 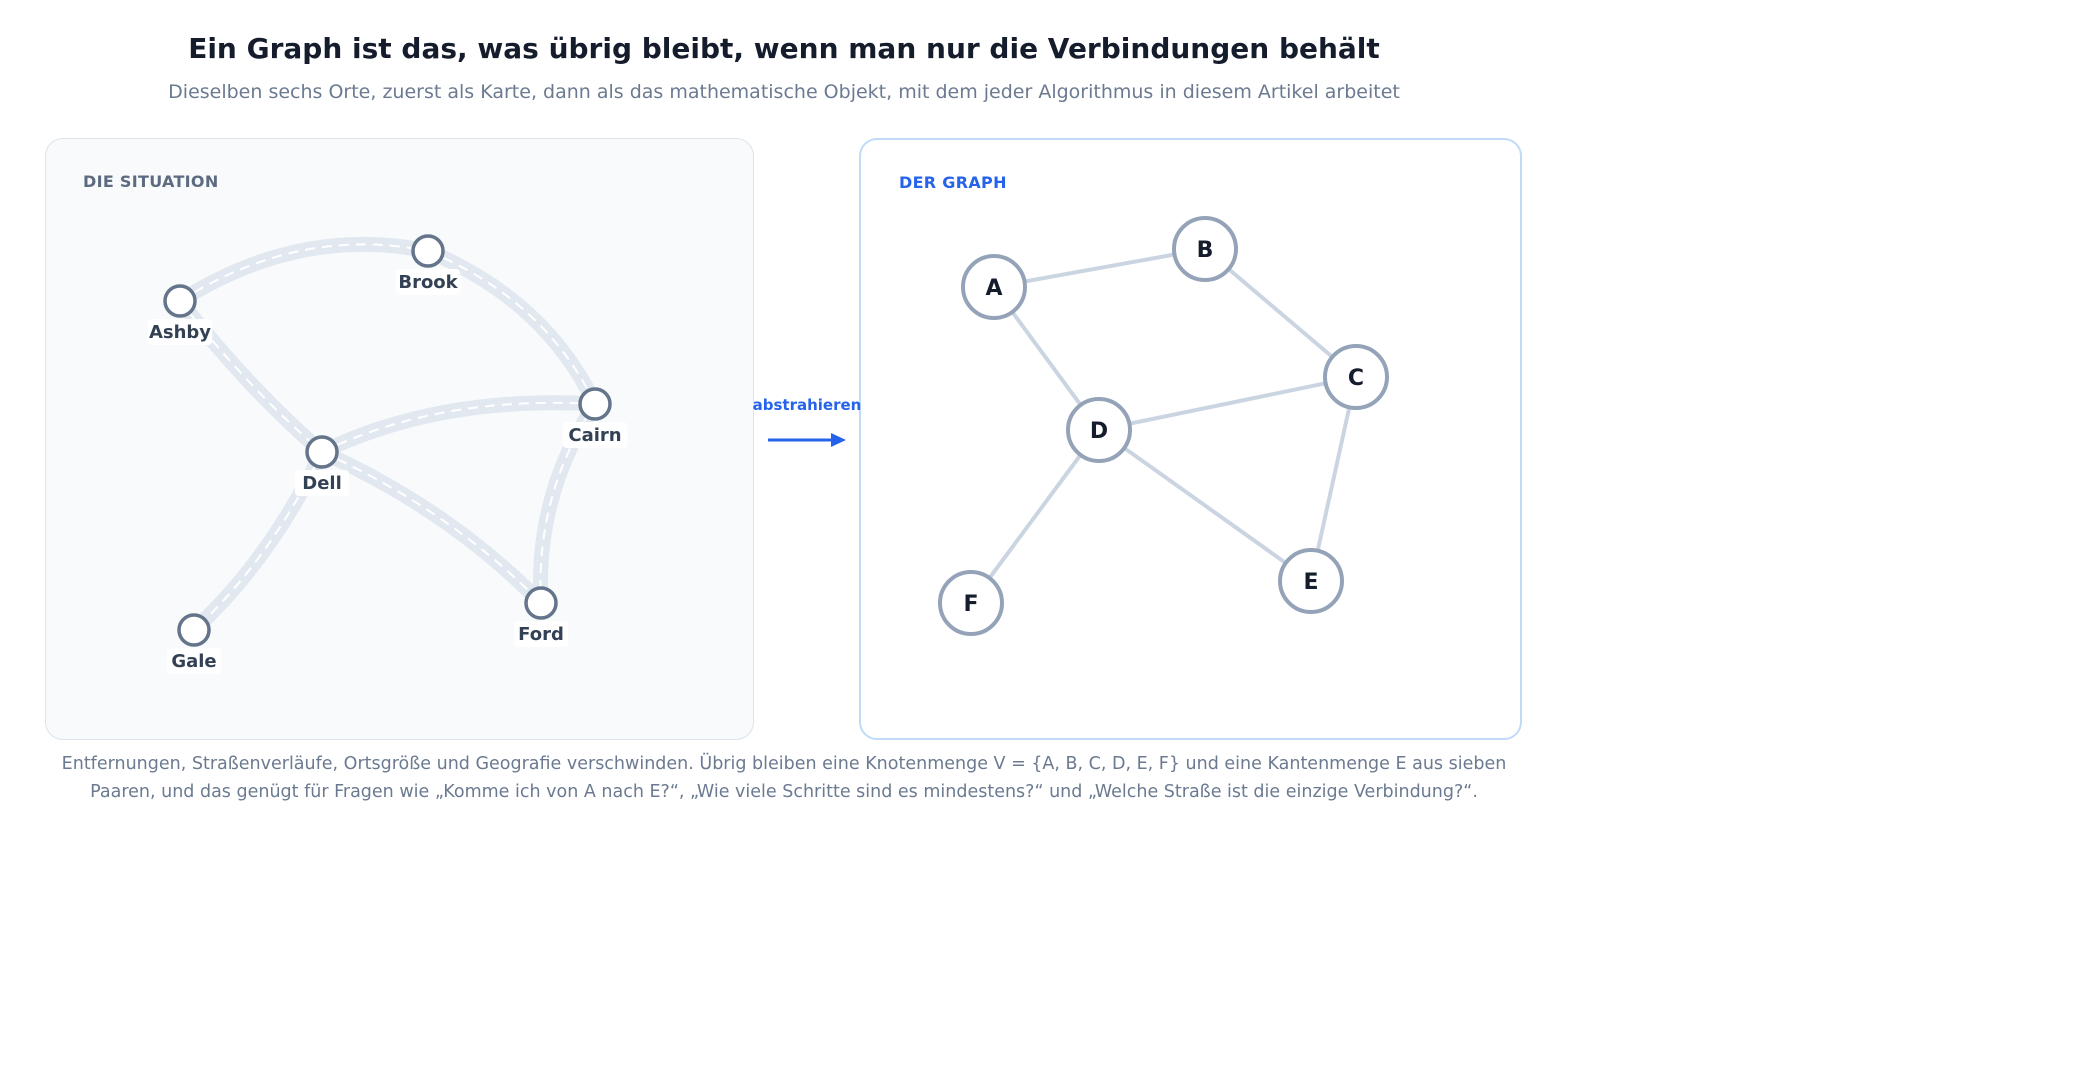 I want to click on node-label: D, so click(x=1099, y=431).